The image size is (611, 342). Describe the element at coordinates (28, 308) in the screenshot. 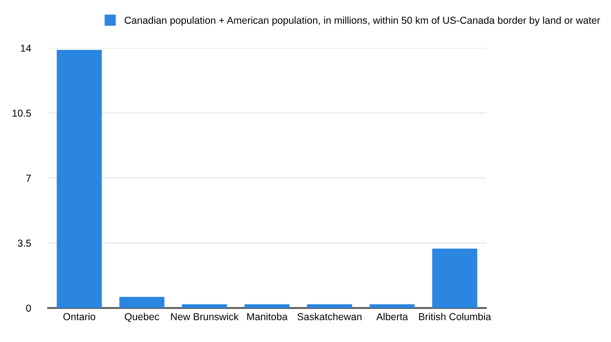

I see `y-tick-label: 0` at that location.